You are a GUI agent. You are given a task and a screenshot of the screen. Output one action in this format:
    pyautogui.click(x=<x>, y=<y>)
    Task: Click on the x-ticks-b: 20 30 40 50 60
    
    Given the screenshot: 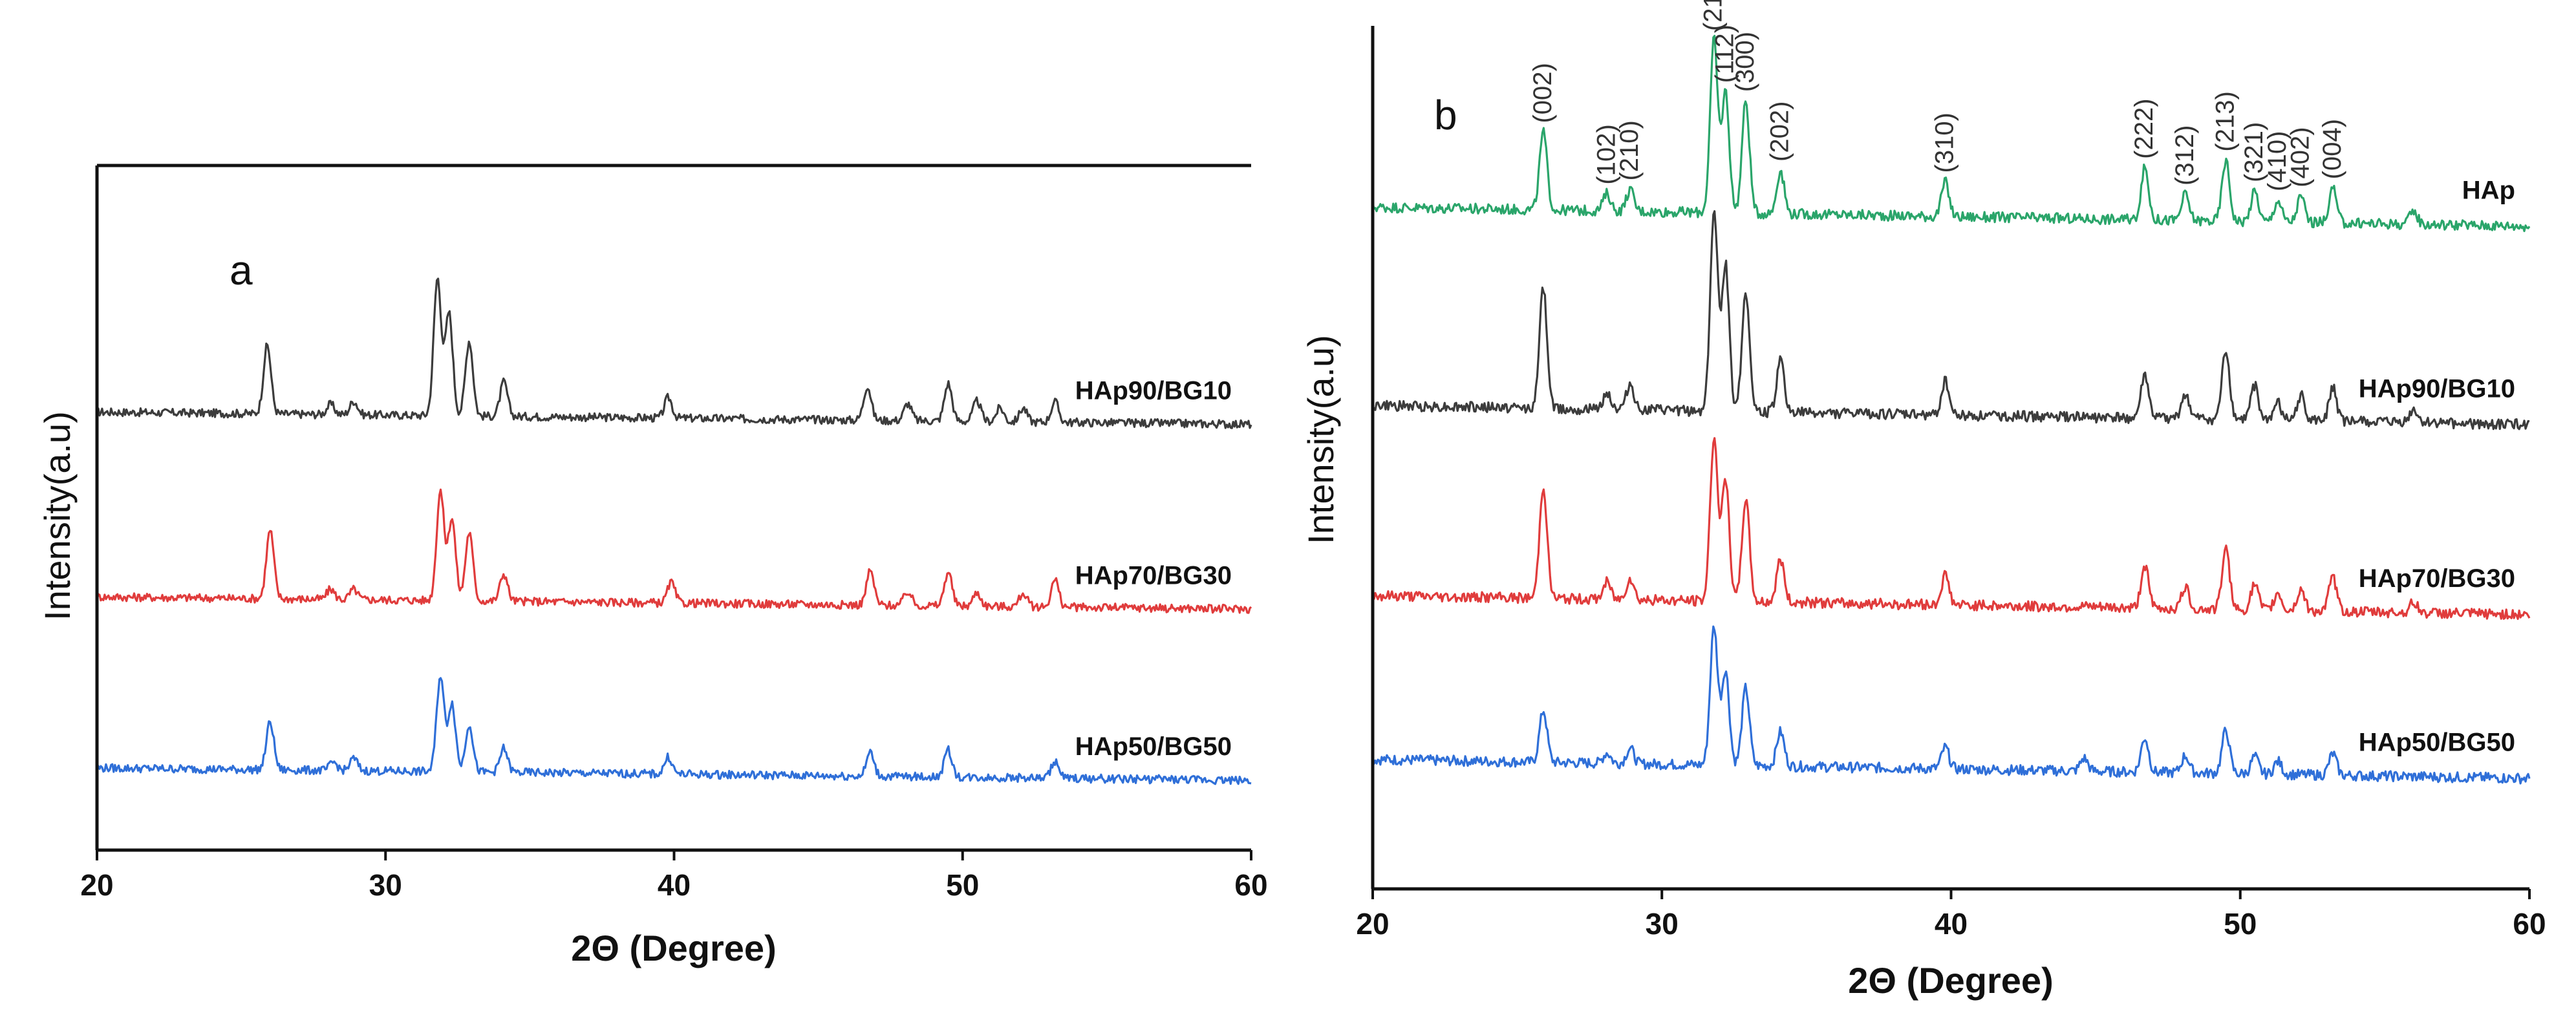 What is the action you would take?
    pyautogui.click(x=1951, y=915)
    